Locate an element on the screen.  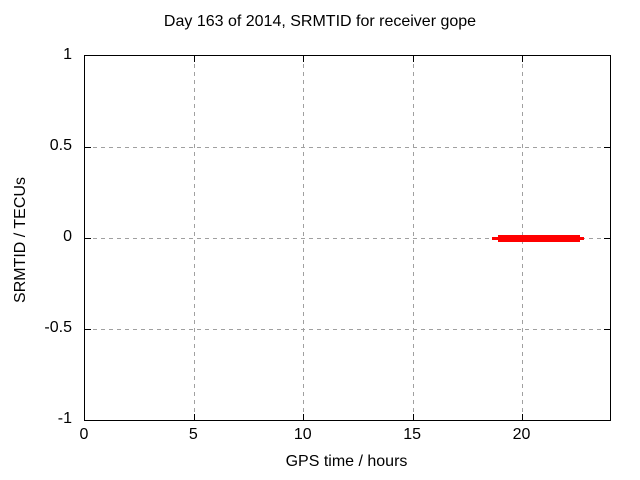
y-tick-label: -1 is located at coordinates (64, 418).